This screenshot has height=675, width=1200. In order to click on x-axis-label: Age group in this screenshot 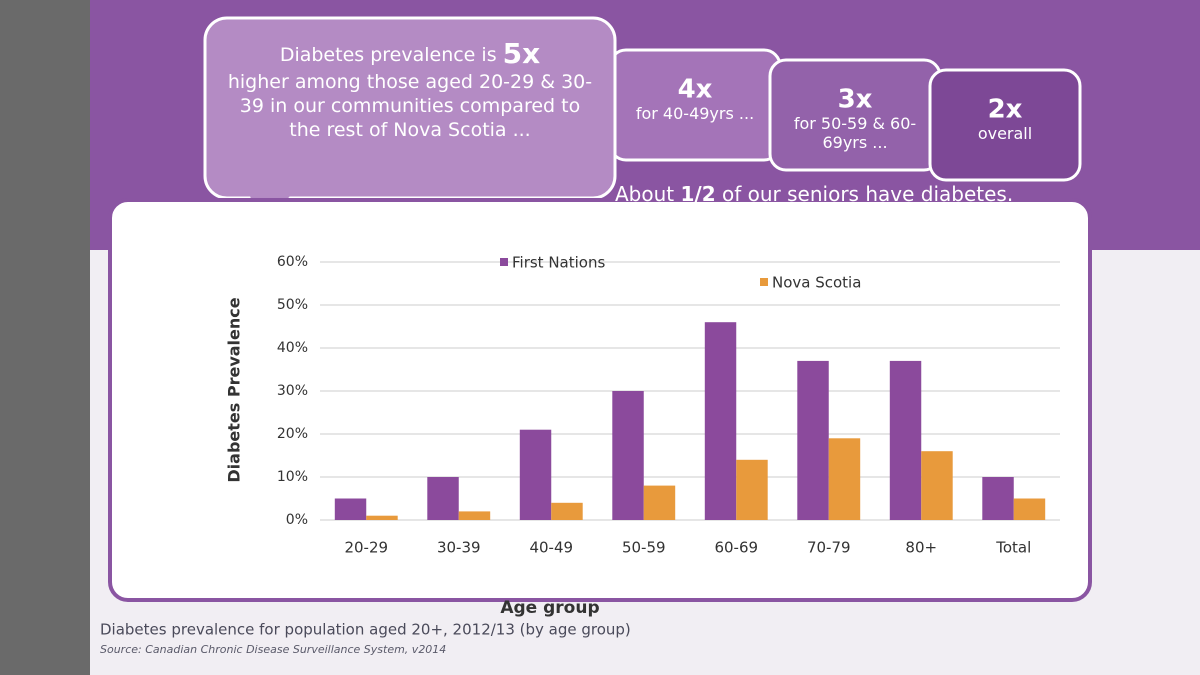, I will do `click(549, 608)`.